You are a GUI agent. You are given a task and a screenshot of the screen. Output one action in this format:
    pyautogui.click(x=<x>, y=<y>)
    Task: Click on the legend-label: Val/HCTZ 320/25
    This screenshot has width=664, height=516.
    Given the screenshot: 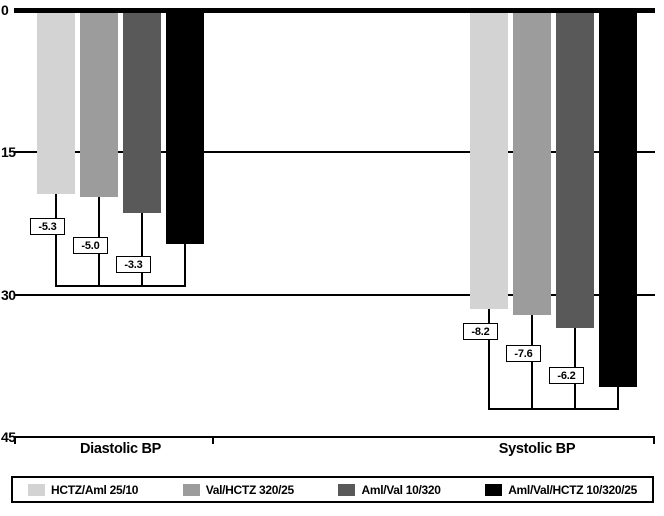 What is the action you would take?
    pyautogui.click(x=250, y=489)
    